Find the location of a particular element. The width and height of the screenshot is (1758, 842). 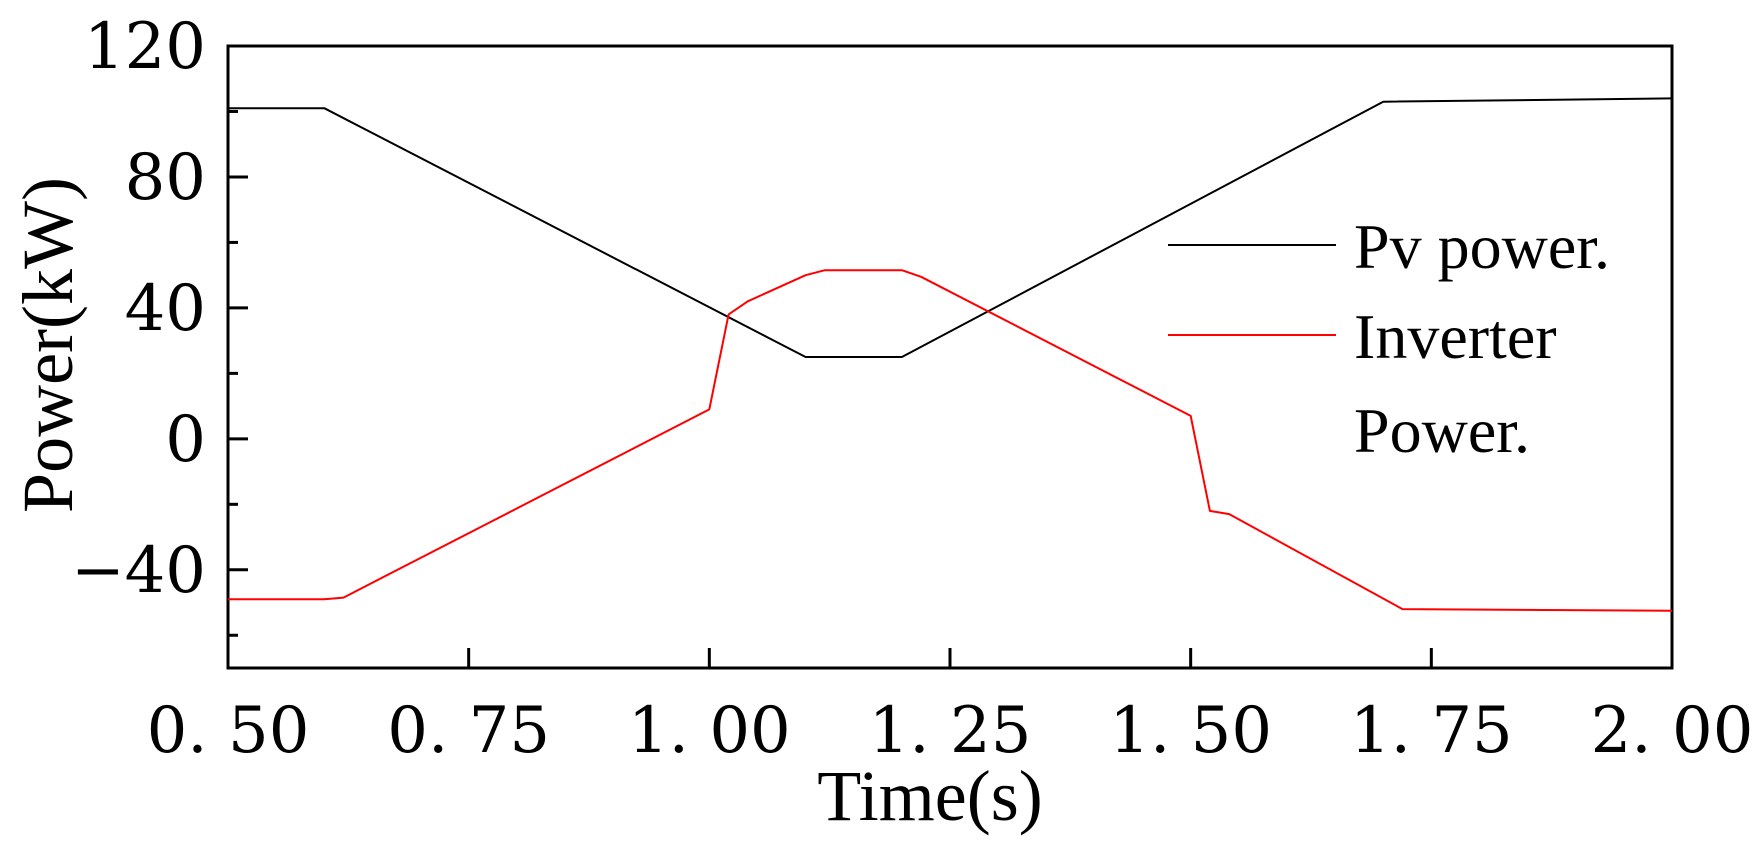

y-tick-label: 80 is located at coordinates (165, 178).